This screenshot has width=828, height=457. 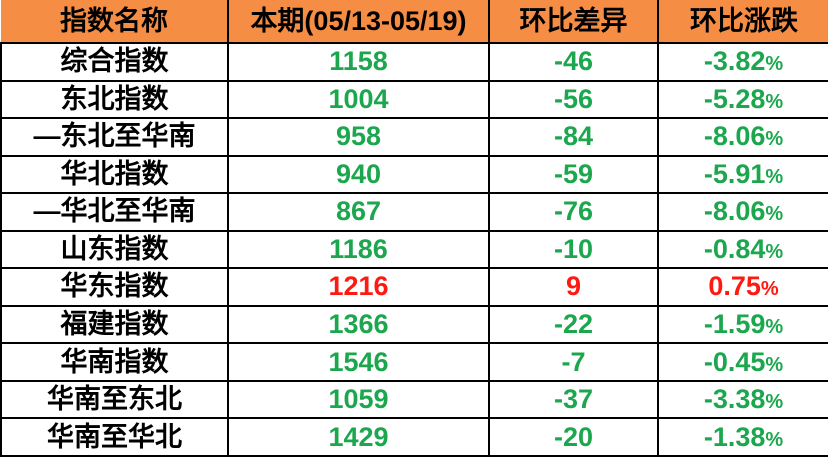 I want to click on mom-change-cell: 0.75%, so click(x=742, y=287).